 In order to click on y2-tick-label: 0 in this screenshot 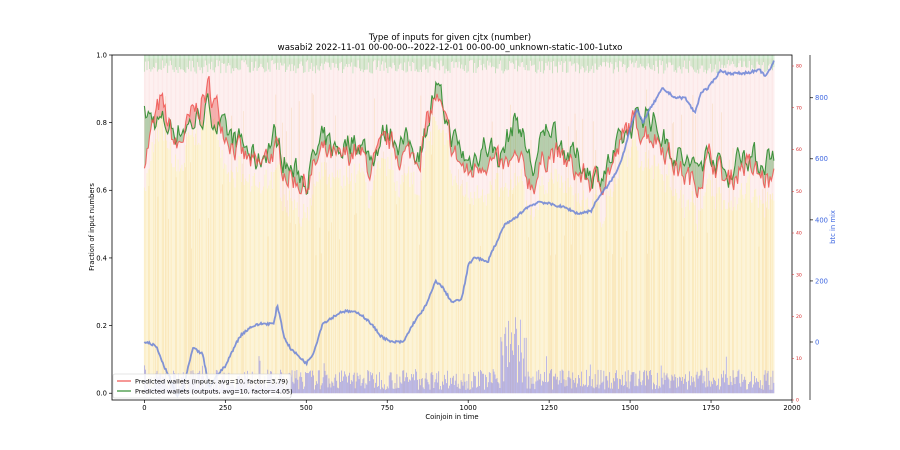, I will do `click(817, 342)`.